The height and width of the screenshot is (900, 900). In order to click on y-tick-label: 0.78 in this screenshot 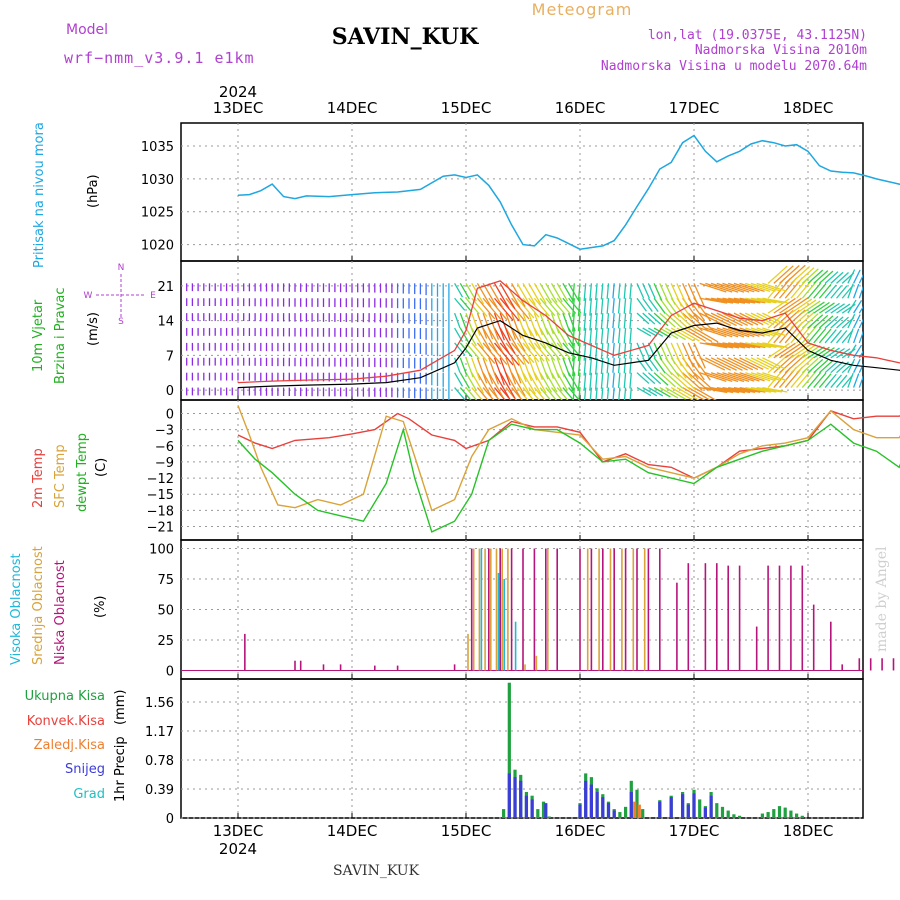, I will do `click(159, 761)`.